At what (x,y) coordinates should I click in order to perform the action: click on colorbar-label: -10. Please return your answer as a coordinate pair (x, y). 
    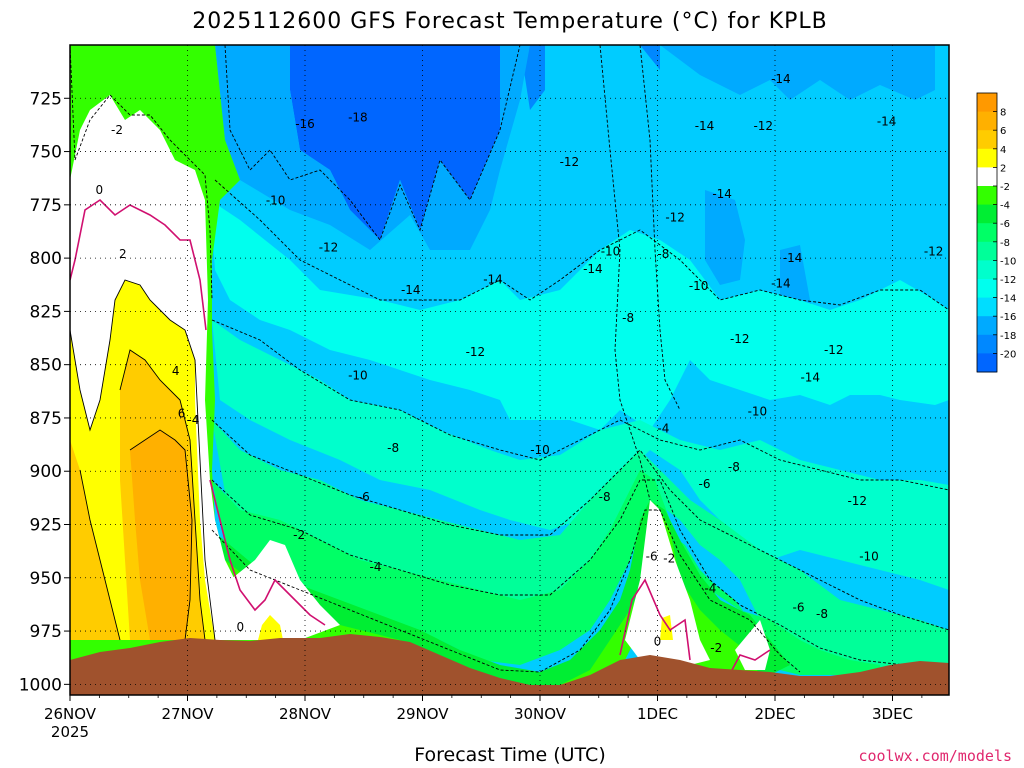
    Looking at the image, I should click on (1008, 261).